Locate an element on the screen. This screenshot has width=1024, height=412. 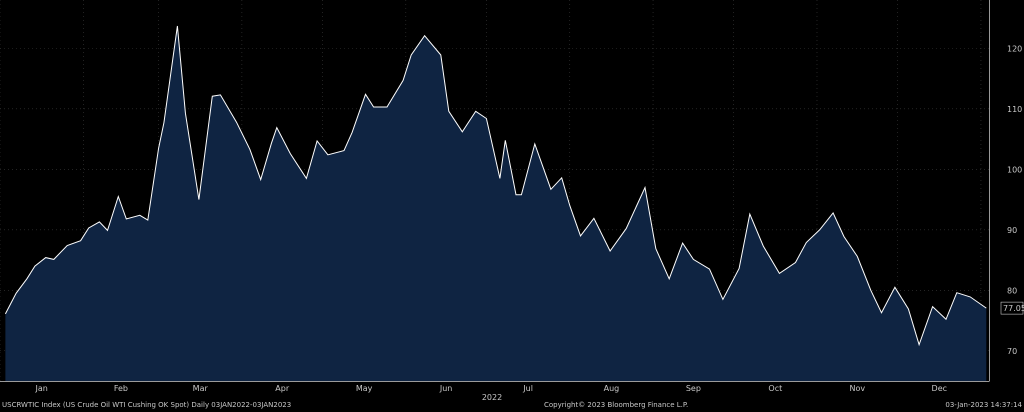
y-tick-label: 90 is located at coordinates (1012, 230).